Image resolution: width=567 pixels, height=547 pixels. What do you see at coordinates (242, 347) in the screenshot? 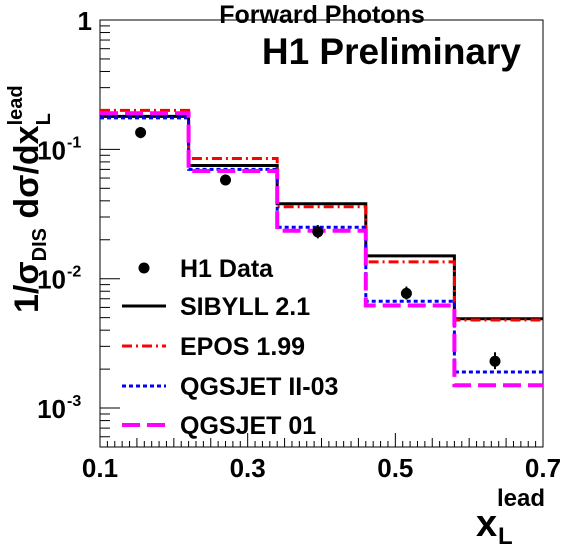
I see `legend-label: EPOS 1.99` at bounding box center [242, 347].